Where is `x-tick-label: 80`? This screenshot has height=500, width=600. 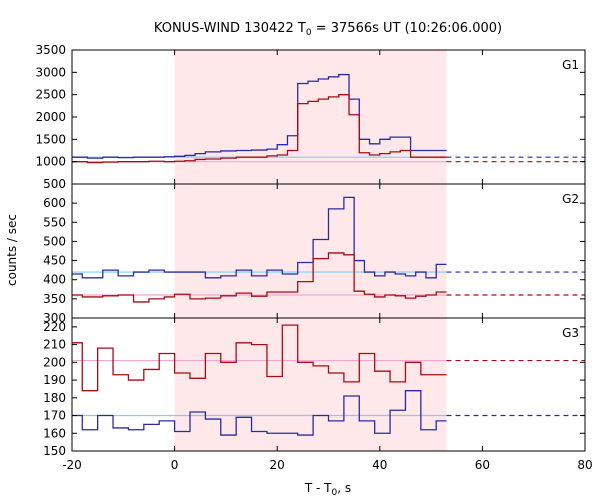 x-tick-label: 80 is located at coordinates (584, 465).